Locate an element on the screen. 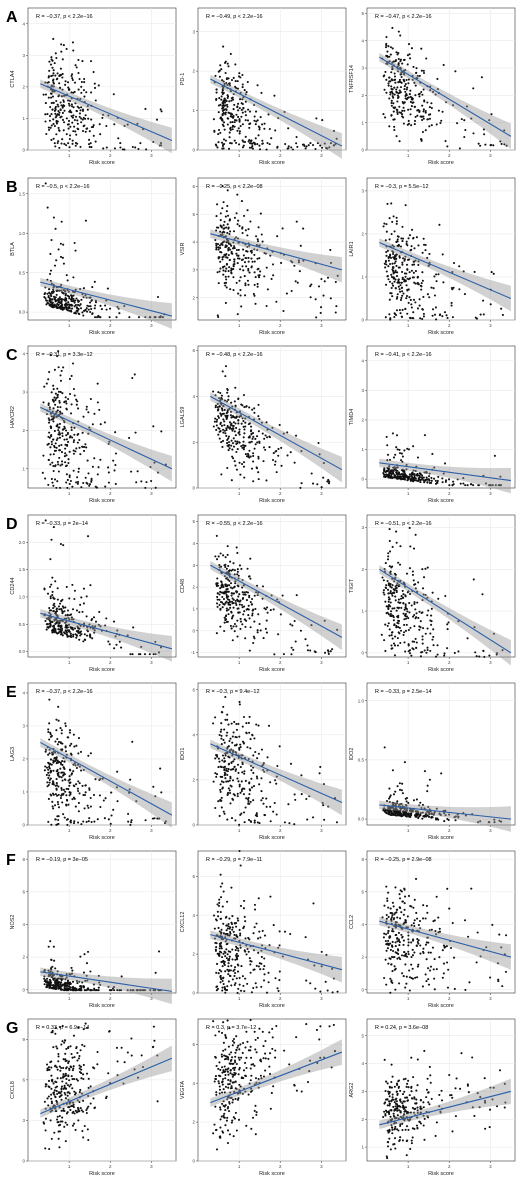 The image size is (526, 1180). panel-letter-g: G is located at coordinates (12, 1028).